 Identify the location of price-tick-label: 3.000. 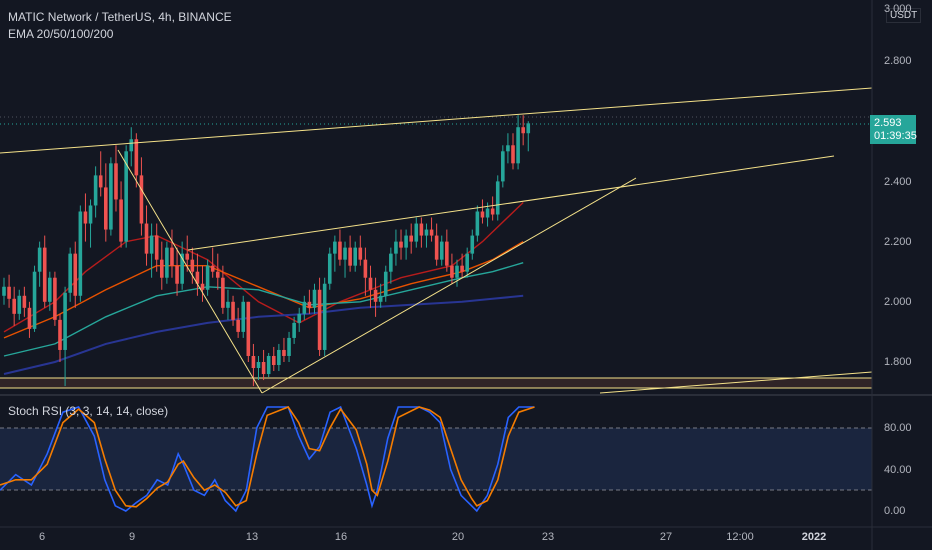
(898, 9).